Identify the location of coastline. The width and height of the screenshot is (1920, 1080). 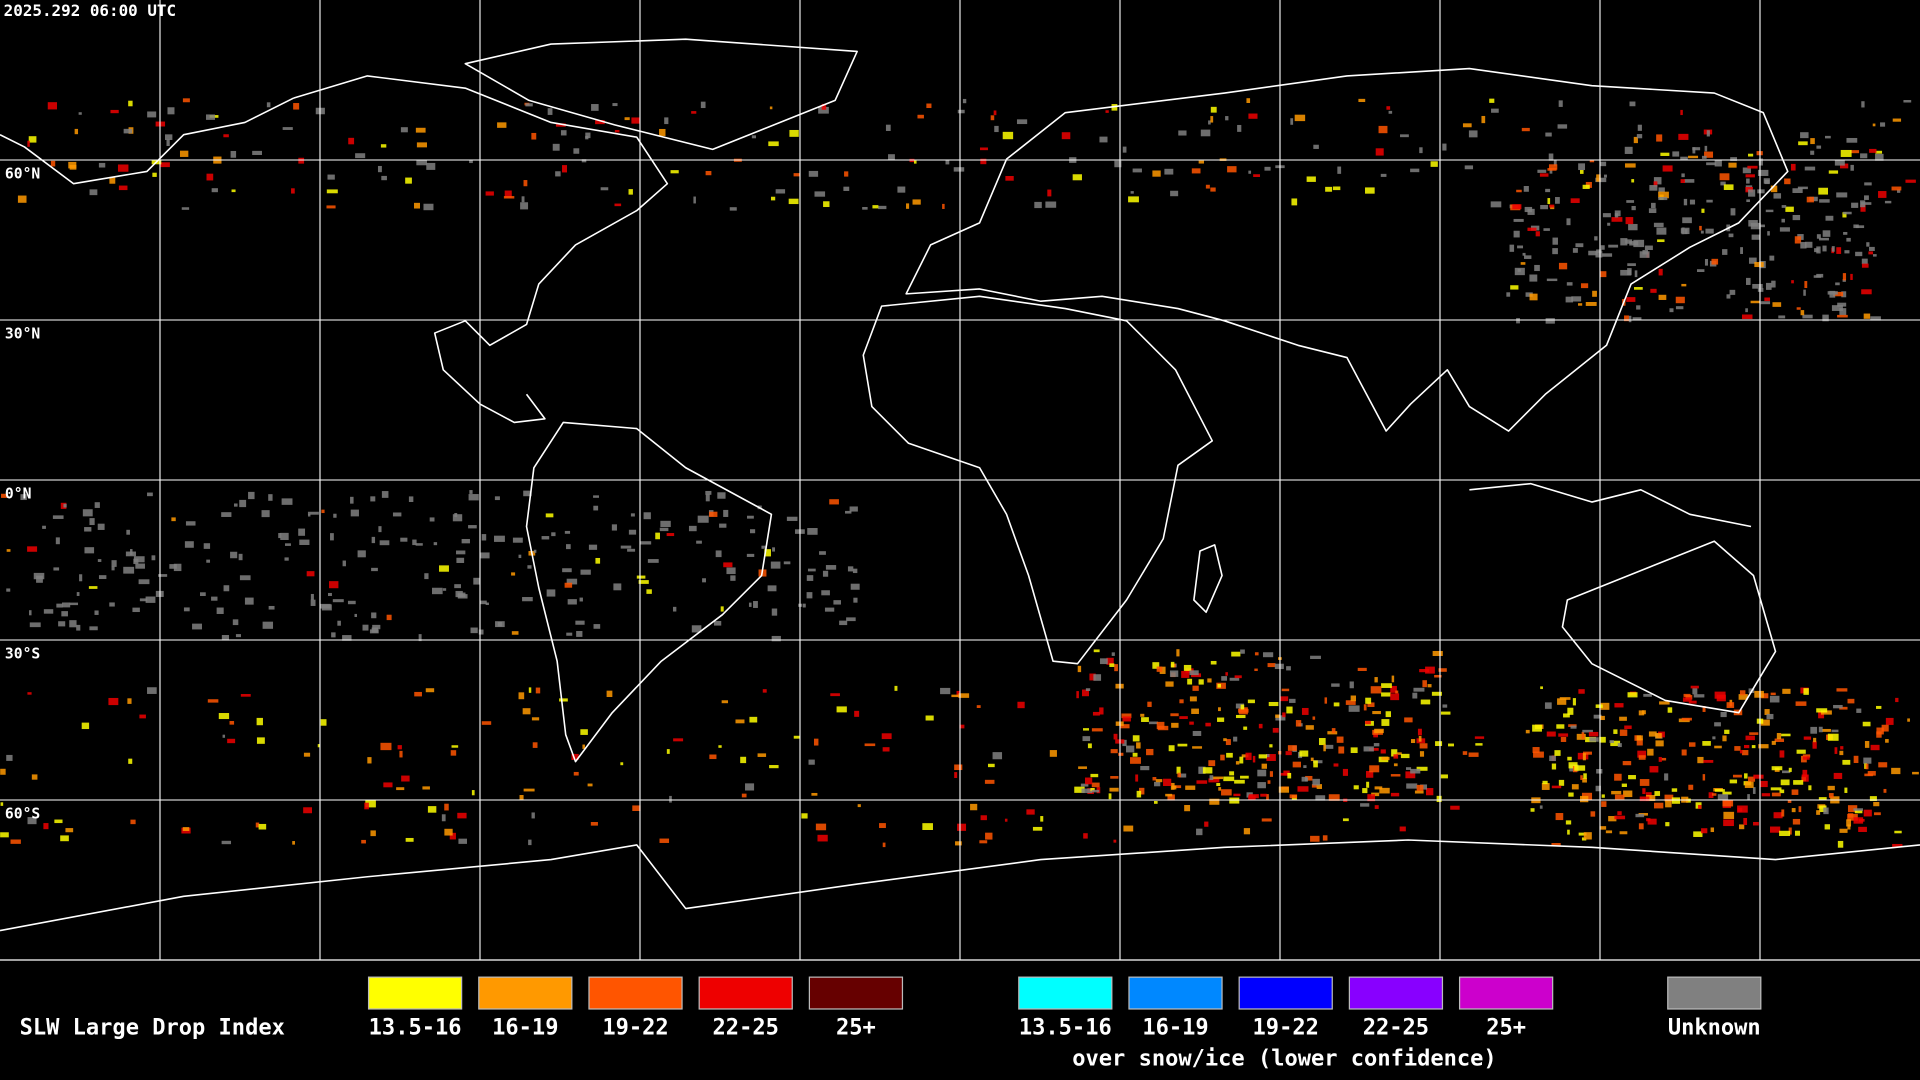
(481, 249).